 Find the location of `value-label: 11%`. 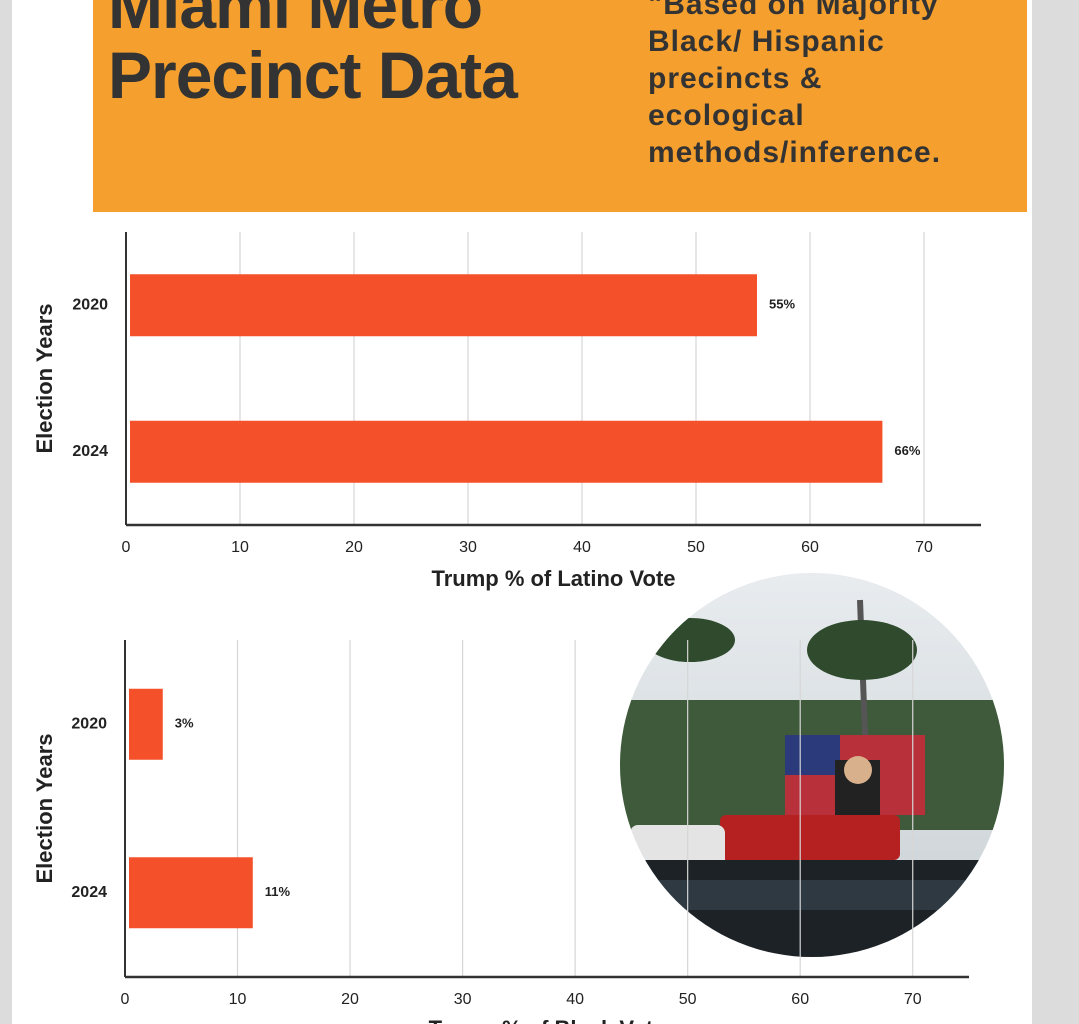

value-label: 11% is located at coordinates (278, 891).